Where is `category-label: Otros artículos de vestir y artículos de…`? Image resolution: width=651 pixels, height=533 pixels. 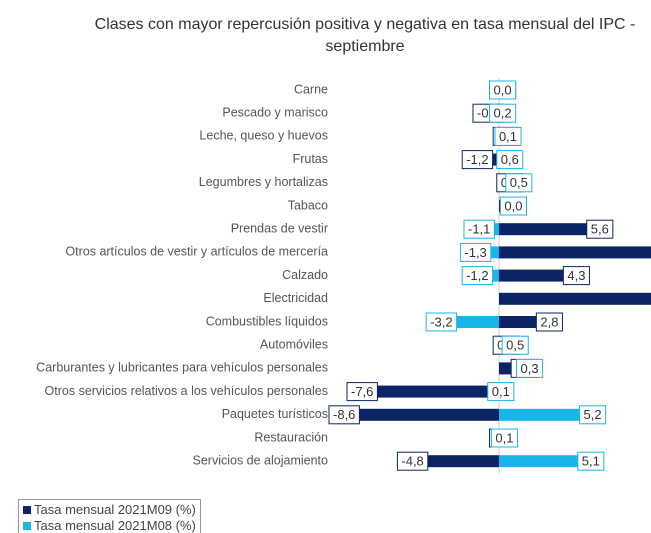
category-label: Otros artículos de vestir y artículos de… is located at coordinates (196, 252).